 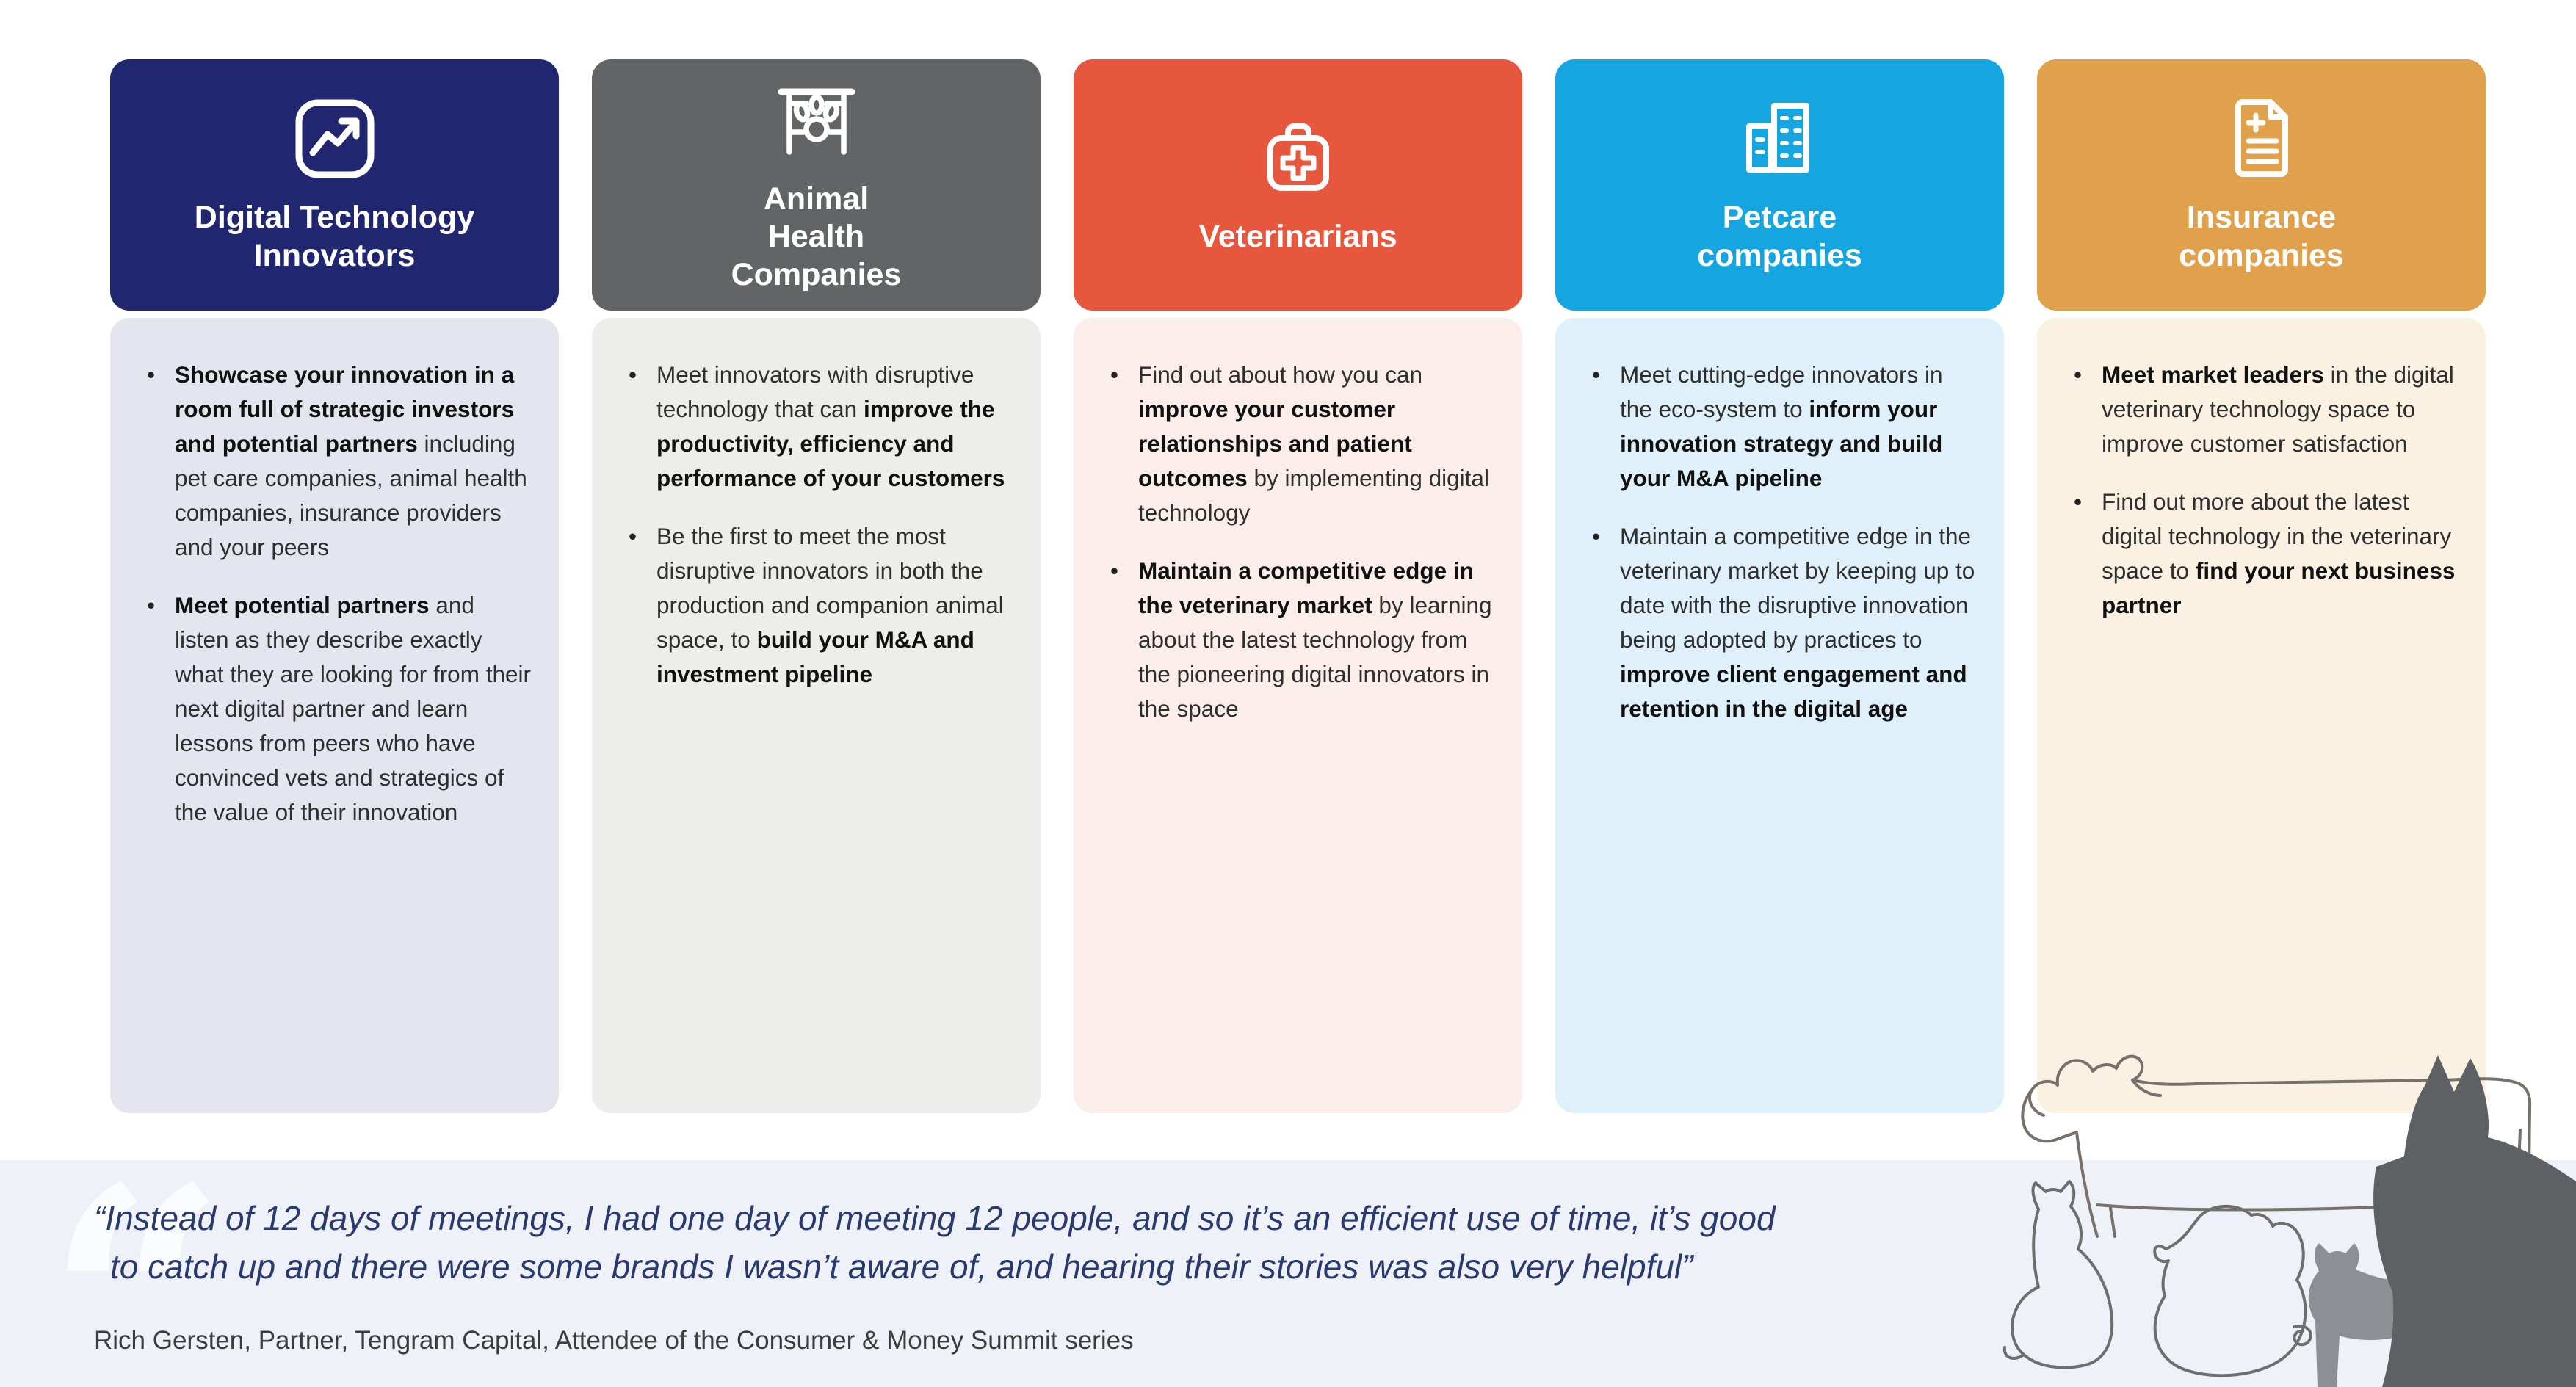 I want to click on first-aid-kit-icon, so click(x=1298, y=158).